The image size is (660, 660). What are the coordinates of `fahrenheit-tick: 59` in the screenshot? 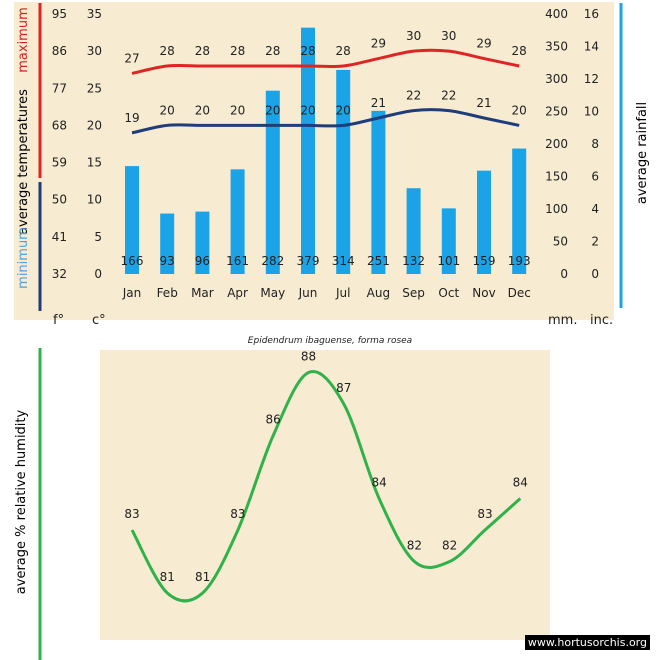 It's located at (59, 163).